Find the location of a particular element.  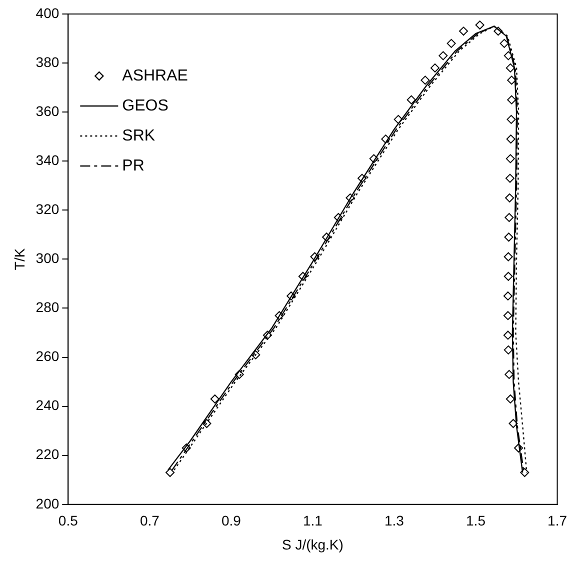

y-tick-label: 260 is located at coordinates (48, 356).